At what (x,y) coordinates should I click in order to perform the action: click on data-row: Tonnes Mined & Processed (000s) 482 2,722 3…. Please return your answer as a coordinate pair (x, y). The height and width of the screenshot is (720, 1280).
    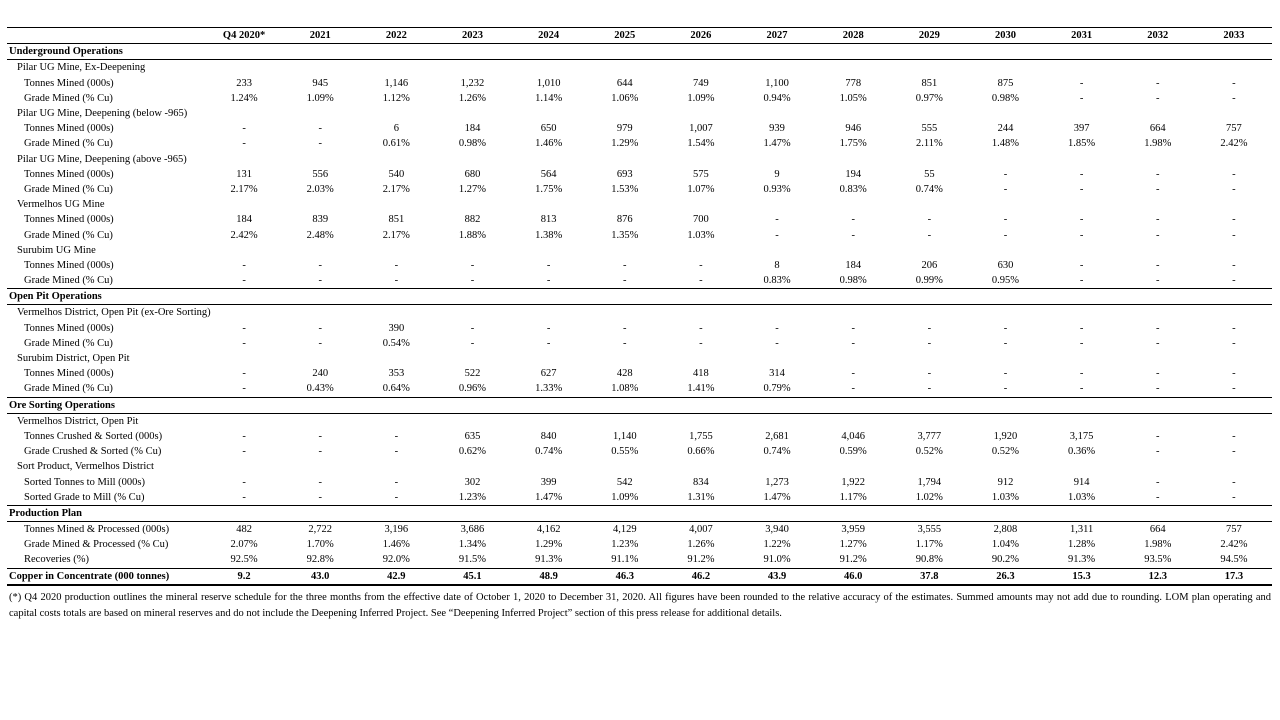
    Looking at the image, I should click on (639, 530).